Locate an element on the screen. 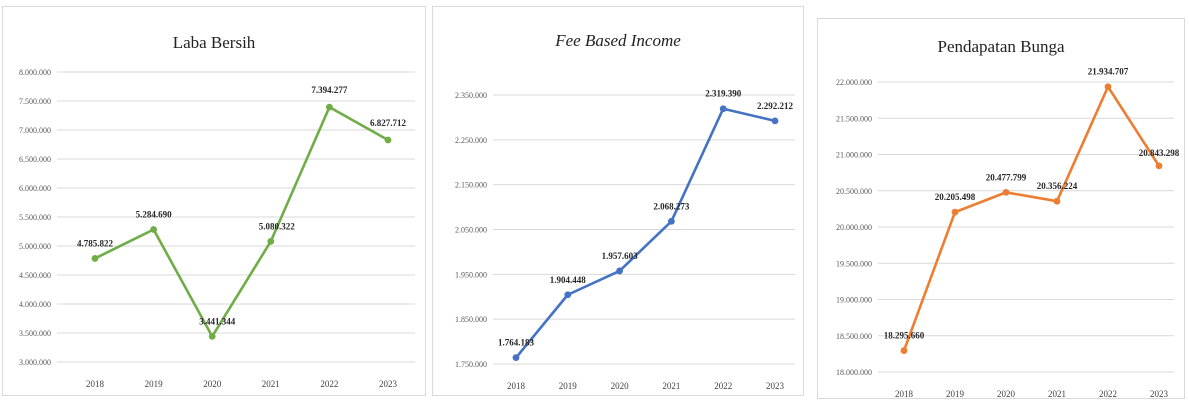 The image size is (1189, 400). y-tick-label: 2.050.000 is located at coordinates (471, 230).